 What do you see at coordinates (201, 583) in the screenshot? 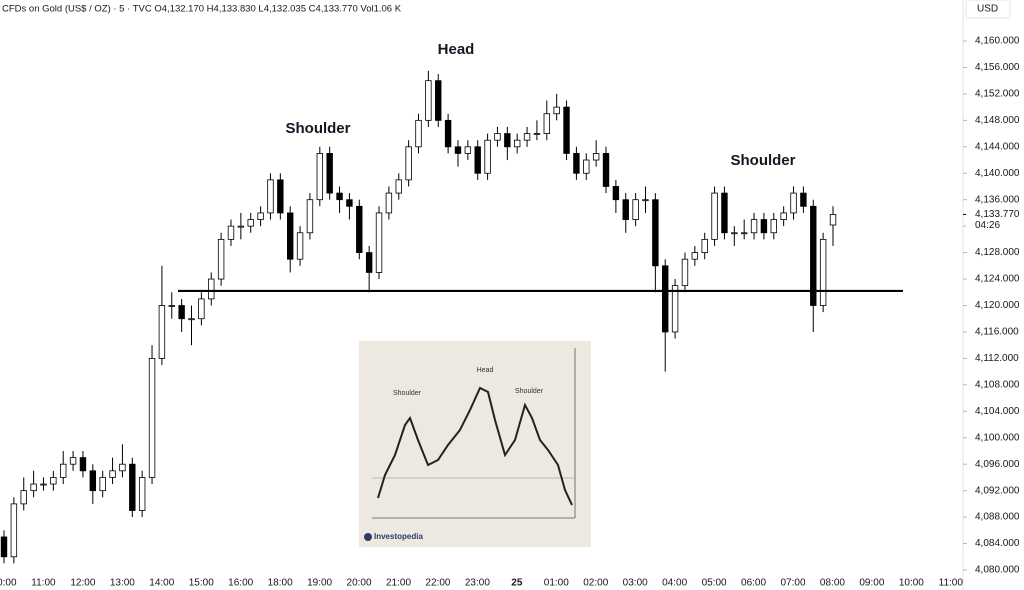
I see `x-tick-label: 15:00` at bounding box center [201, 583].